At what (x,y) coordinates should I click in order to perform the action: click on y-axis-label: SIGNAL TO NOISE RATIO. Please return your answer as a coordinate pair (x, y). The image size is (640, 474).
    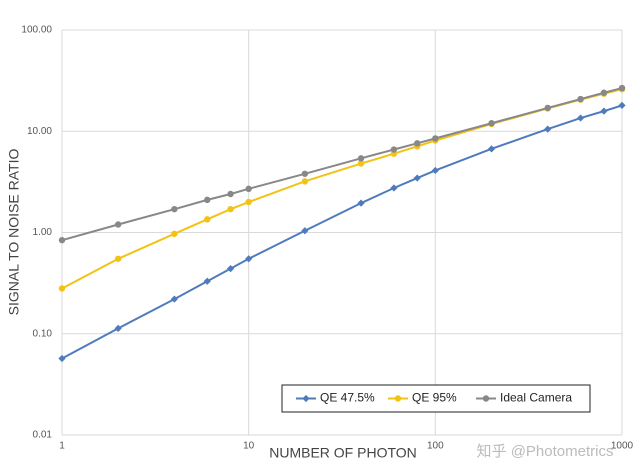
    Looking at the image, I should click on (14, 232).